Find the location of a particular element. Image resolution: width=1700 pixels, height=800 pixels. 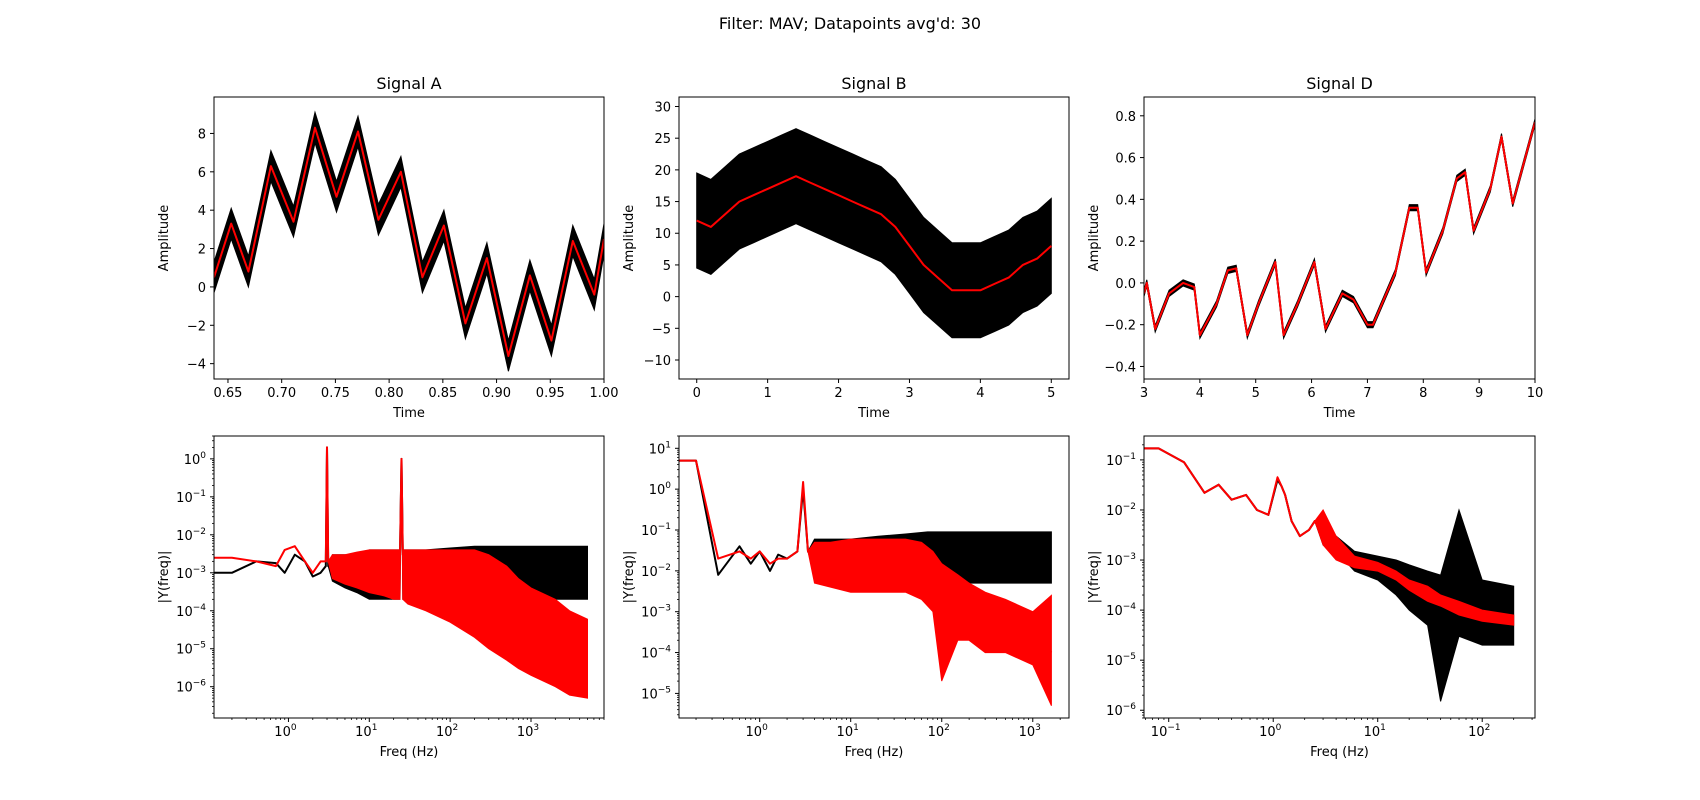

y-tick-label: 25 is located at coordinates (662, 139).